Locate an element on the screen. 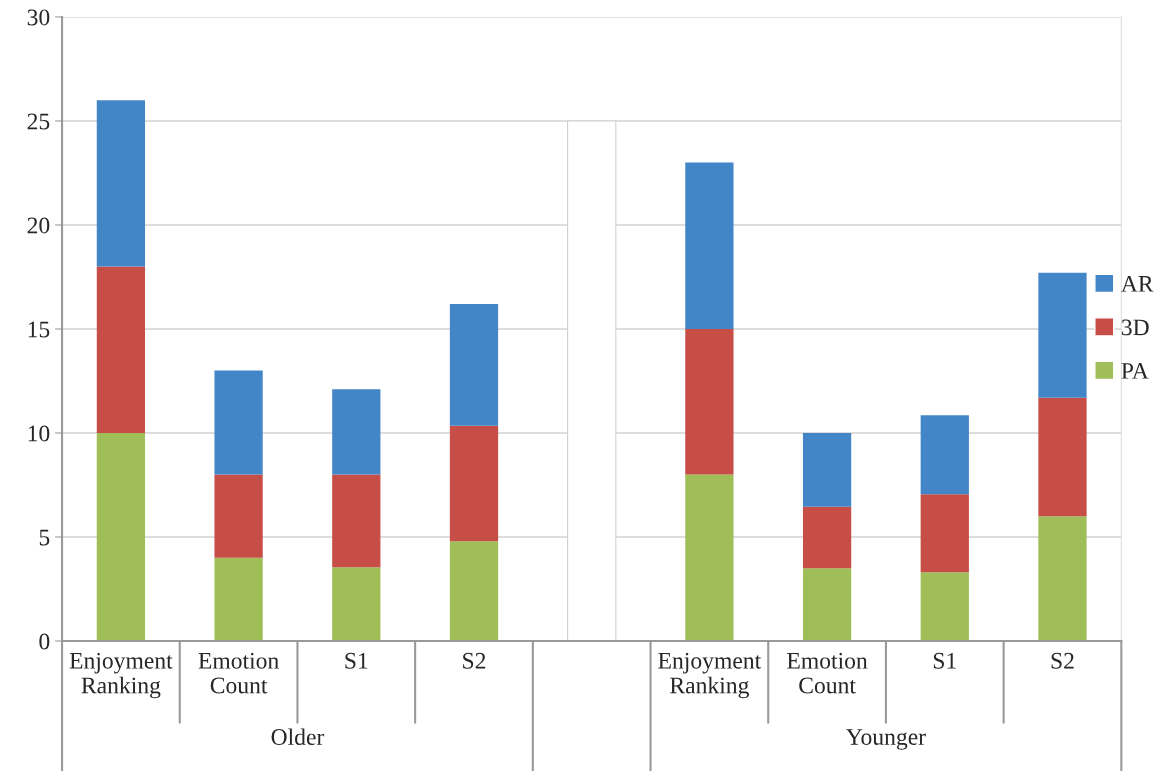 This screenshot has height=771, width=1162. legend-label: PA is located at coordinates (1135, 371).